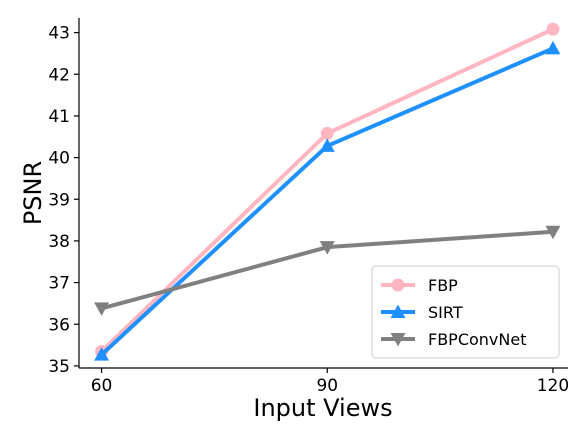  Describe the element at coordinates (398, 340) in the screenshot. I see `legend-marker-fbpconvnet` at that location.